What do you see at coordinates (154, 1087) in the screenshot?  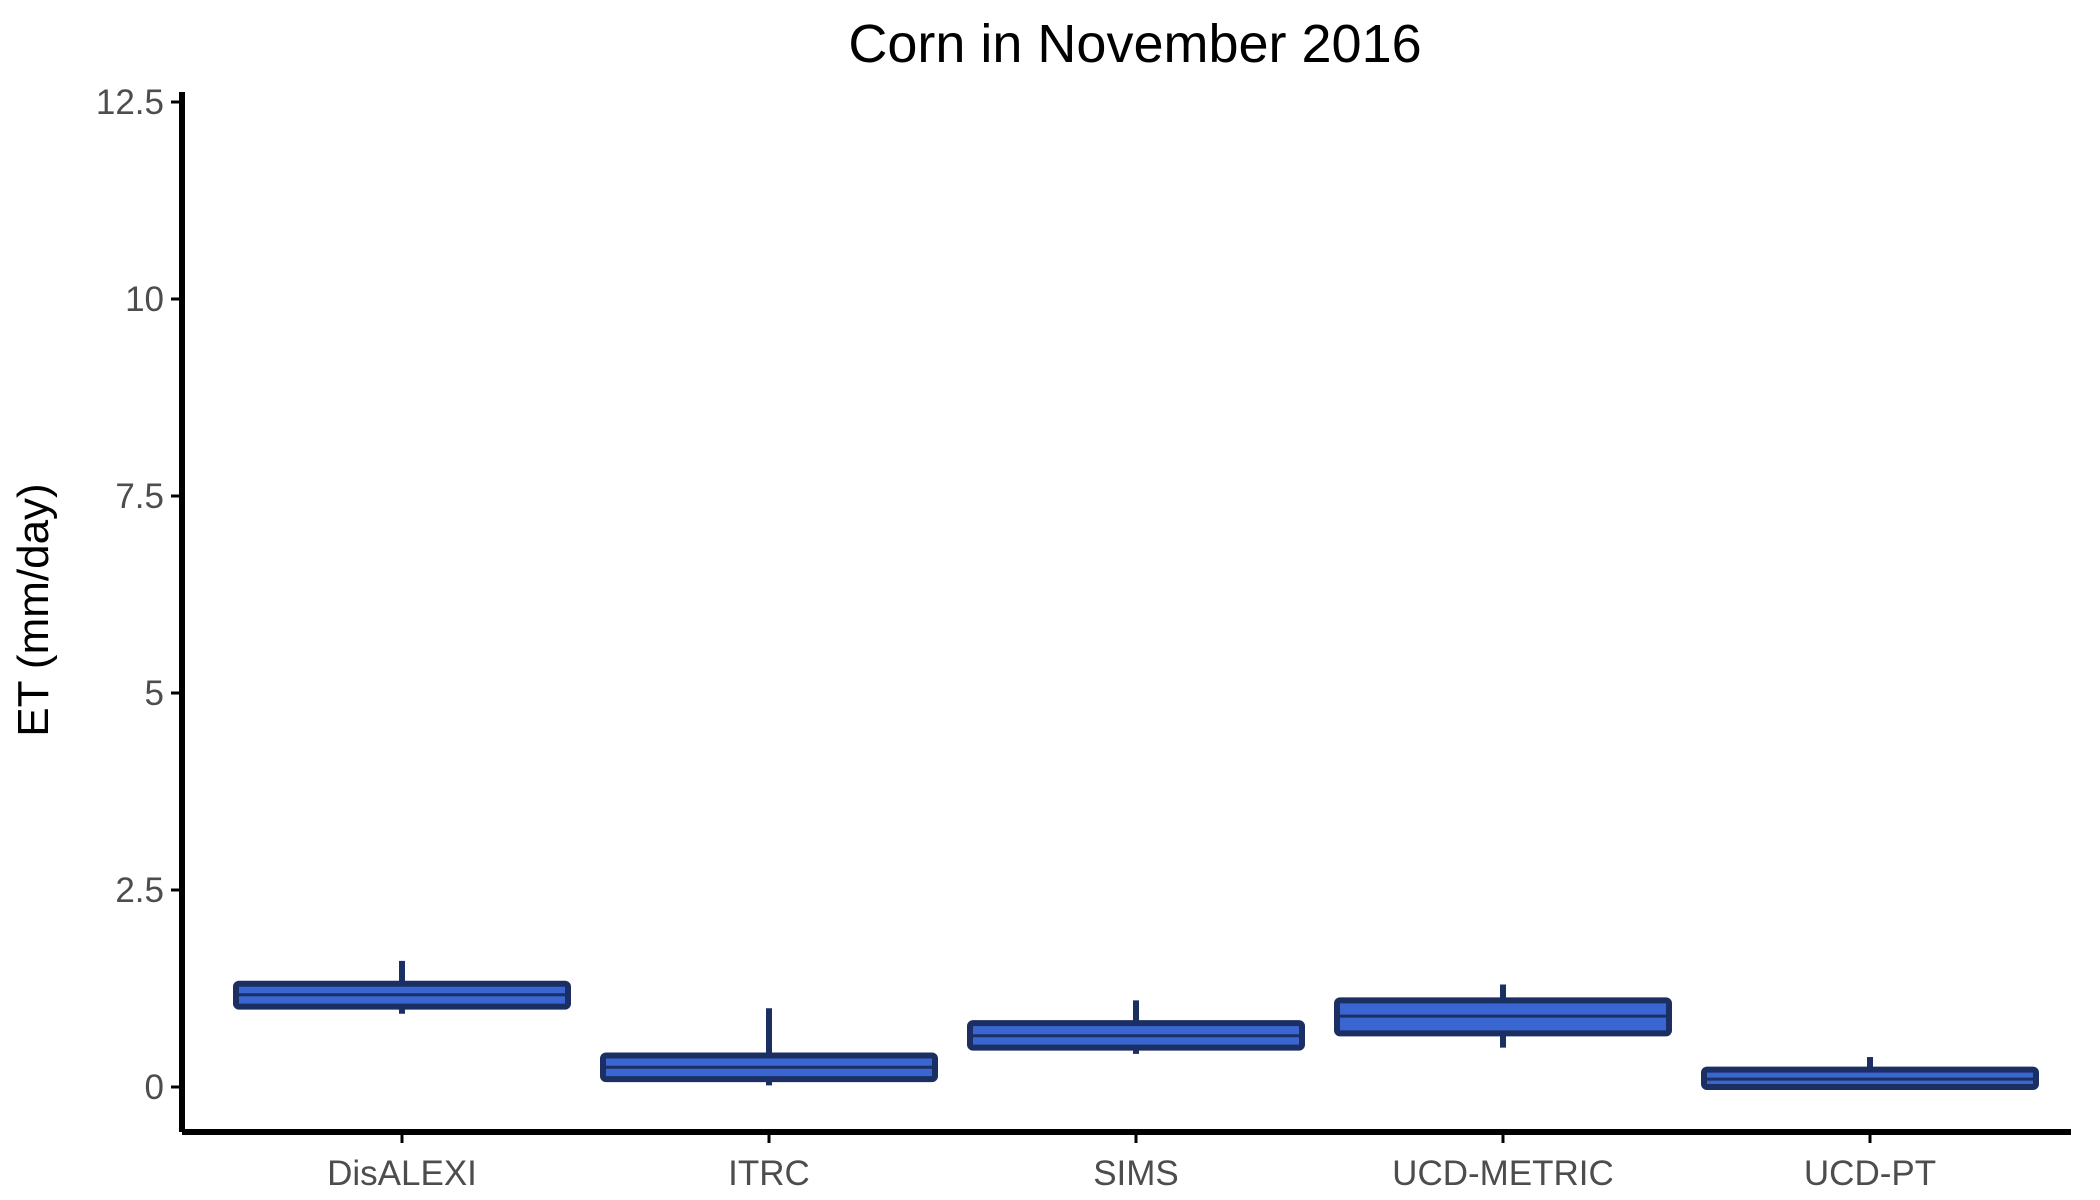 I see `y-tick-label: 0` at bounding box center [154, 1087].